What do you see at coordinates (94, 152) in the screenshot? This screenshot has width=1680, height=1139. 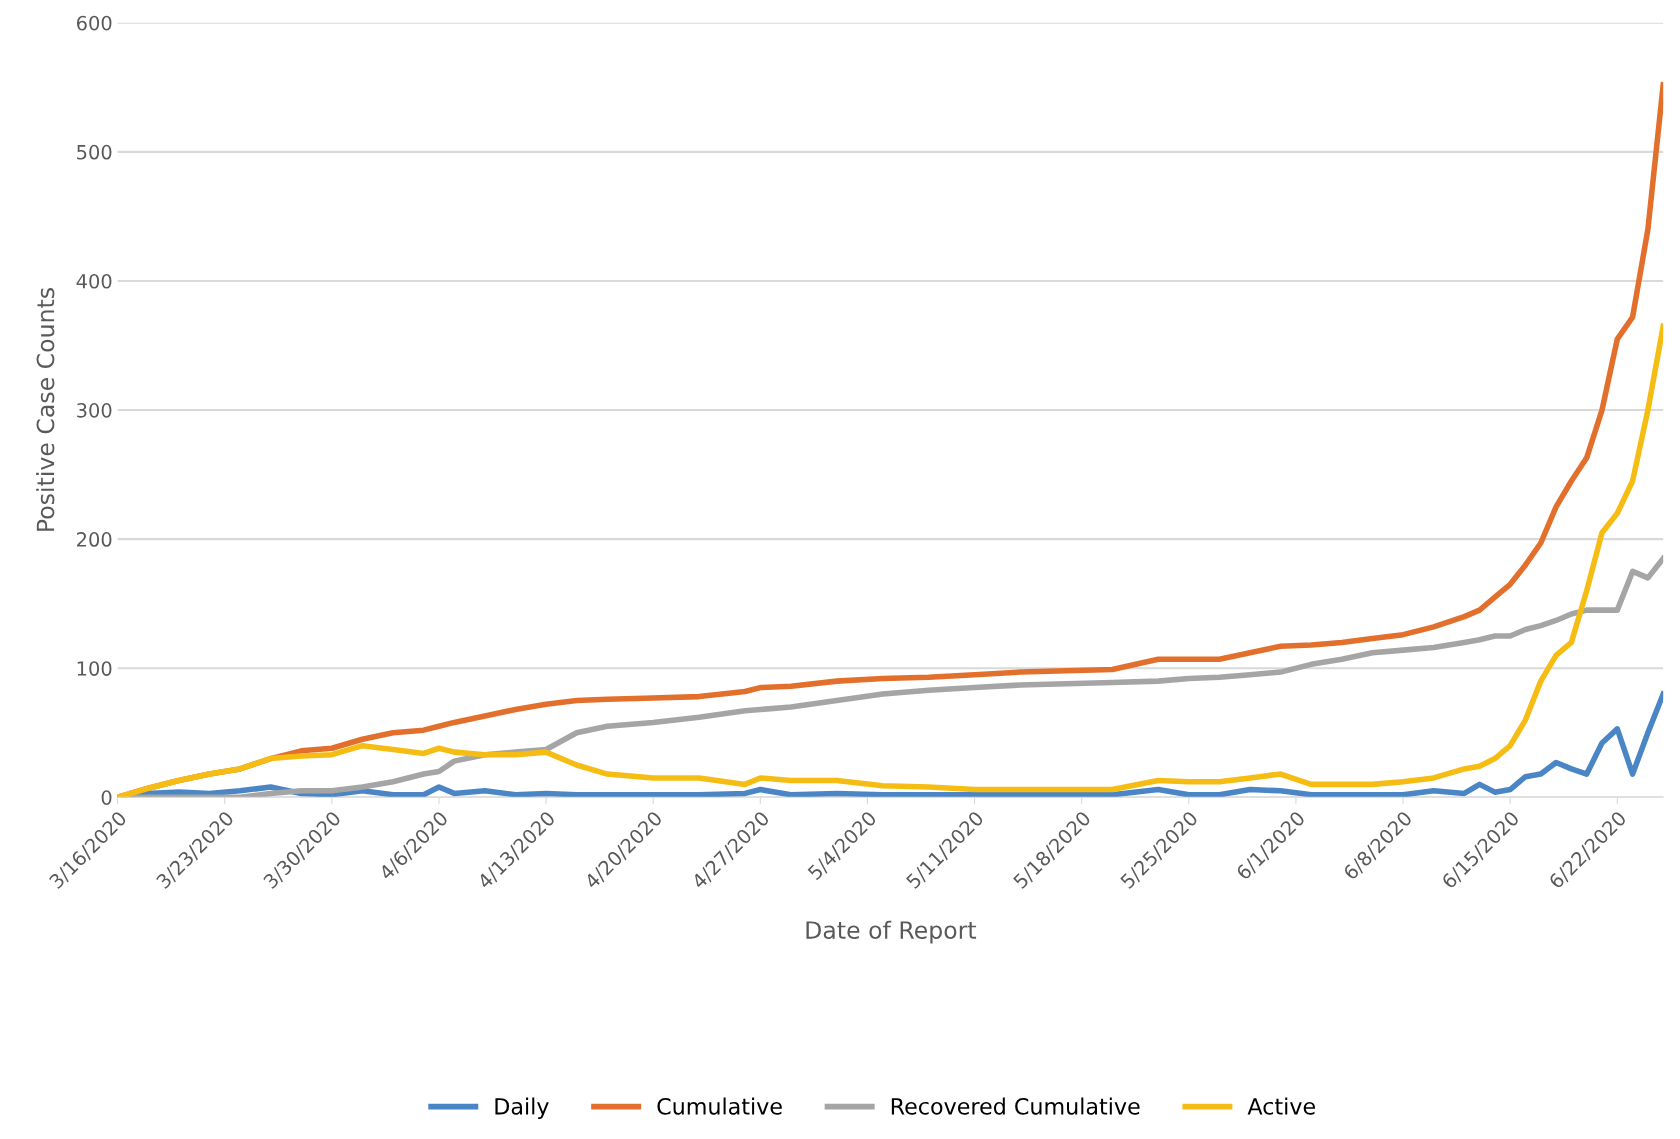 I see `y-tick-label: 500` at bounding box center [94, 152].